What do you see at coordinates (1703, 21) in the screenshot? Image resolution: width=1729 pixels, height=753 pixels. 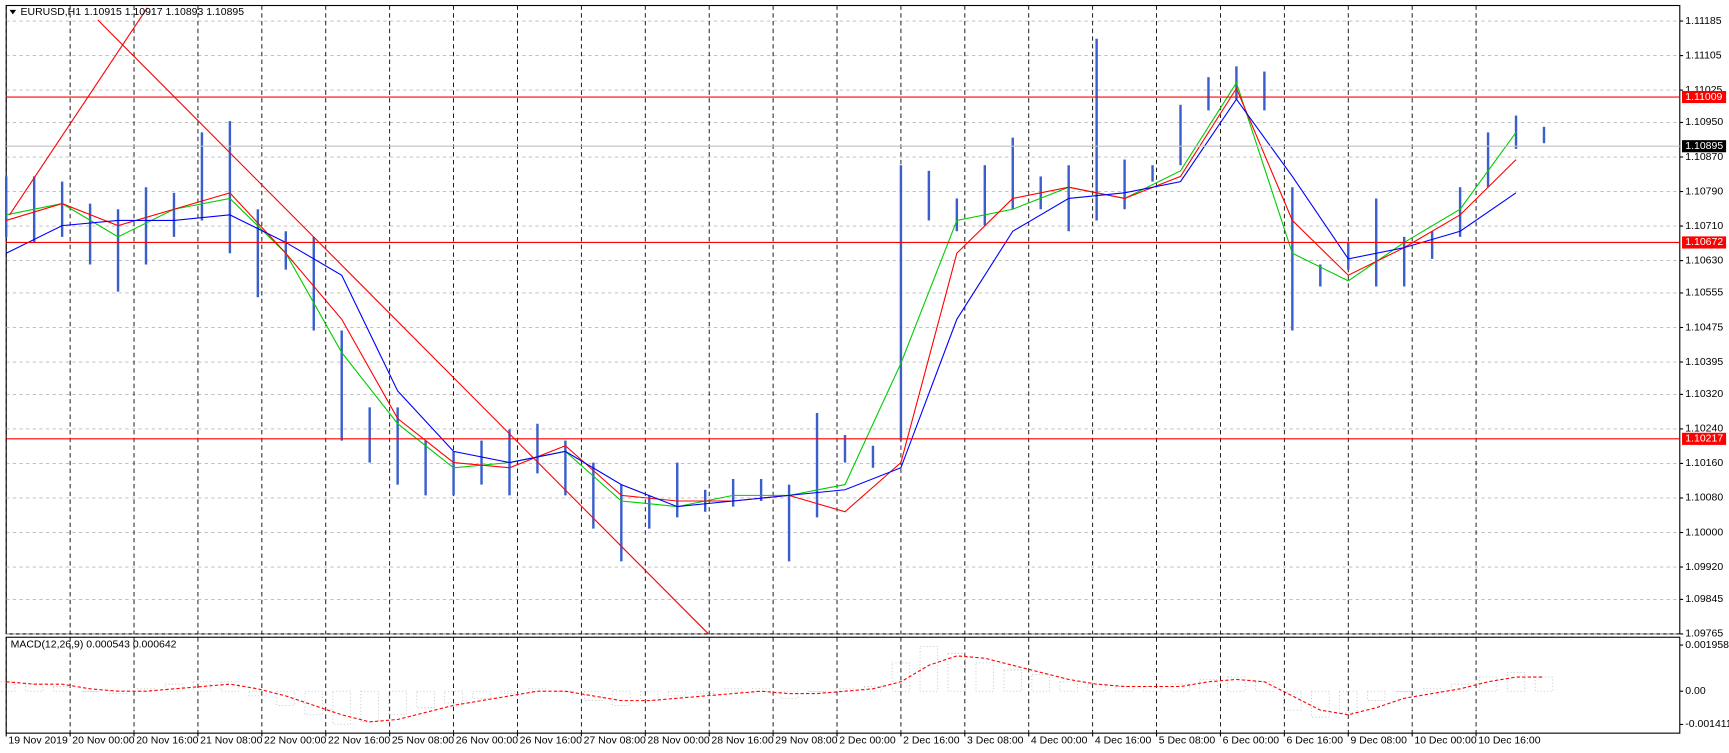 I see `y-tick-label: 1.11185` at bounding box center [1703, 21].